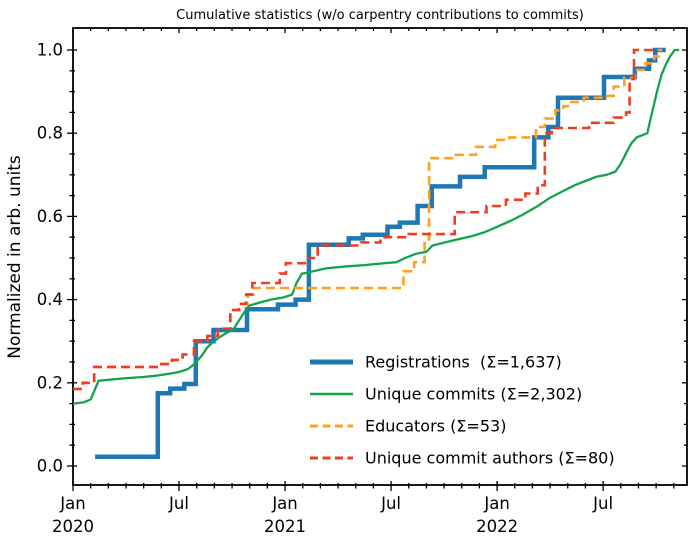  I want to click on y-tick-label: 0.8, so click(50, 133).